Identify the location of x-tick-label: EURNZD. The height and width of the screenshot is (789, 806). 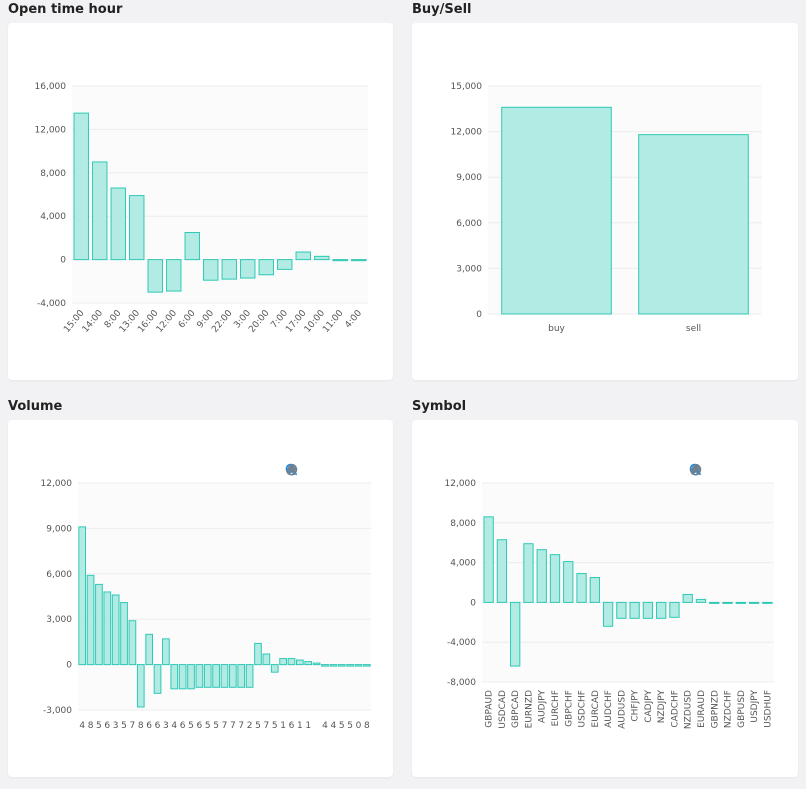
(529, 709).